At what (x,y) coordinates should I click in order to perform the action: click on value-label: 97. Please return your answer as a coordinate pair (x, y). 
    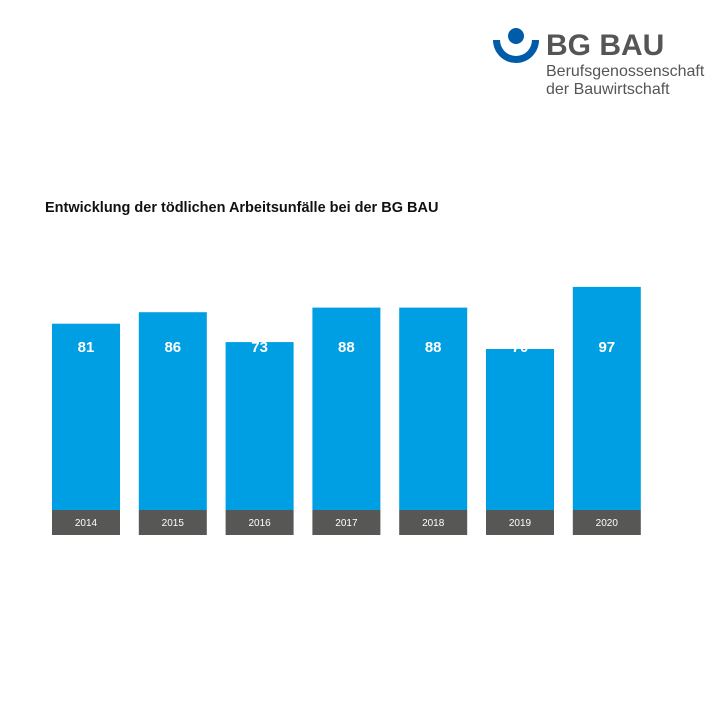
    Looking at the image, I should click on (606, 347).